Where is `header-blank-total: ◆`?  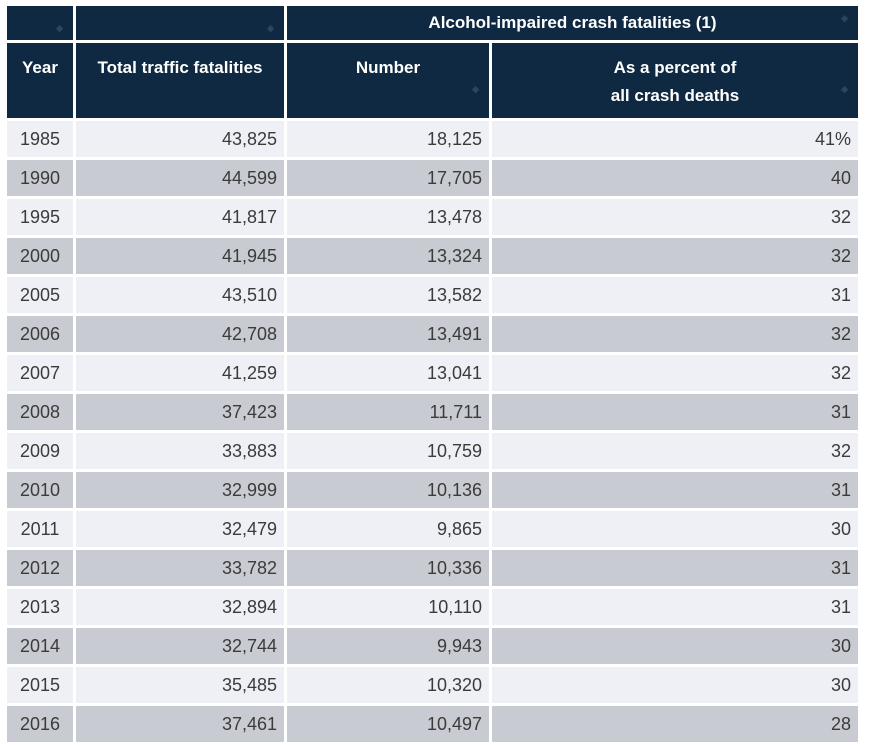
header-blank-total: ◆ is located at coordinates (180, 23).